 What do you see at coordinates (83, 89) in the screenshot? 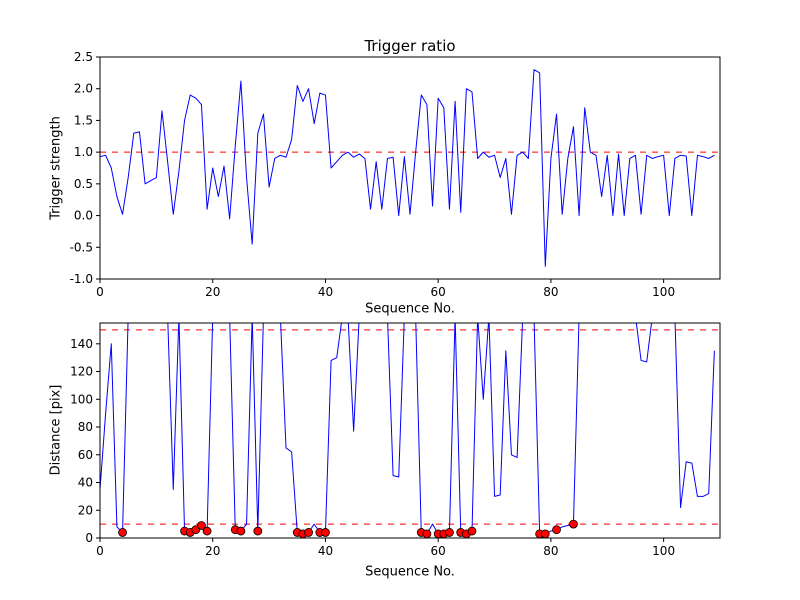
I see `y-tick-label: 2.0` at bounding box center [83, 89].